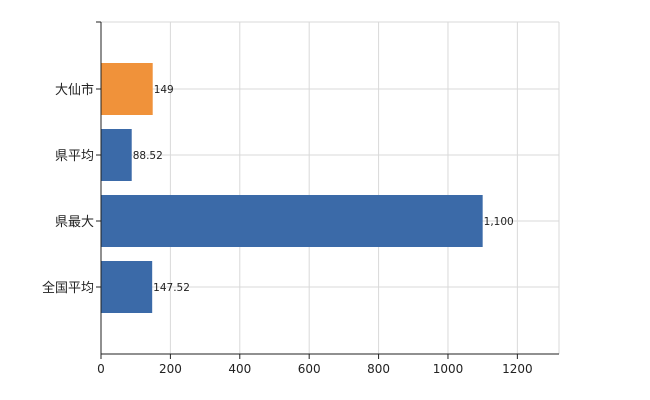 The width and height of the screenshot is (650, 400). What do you see at coordinates (170, 369) in the screenshot?
I see `x-tick-label: 200` at bounding box center [170, 369].